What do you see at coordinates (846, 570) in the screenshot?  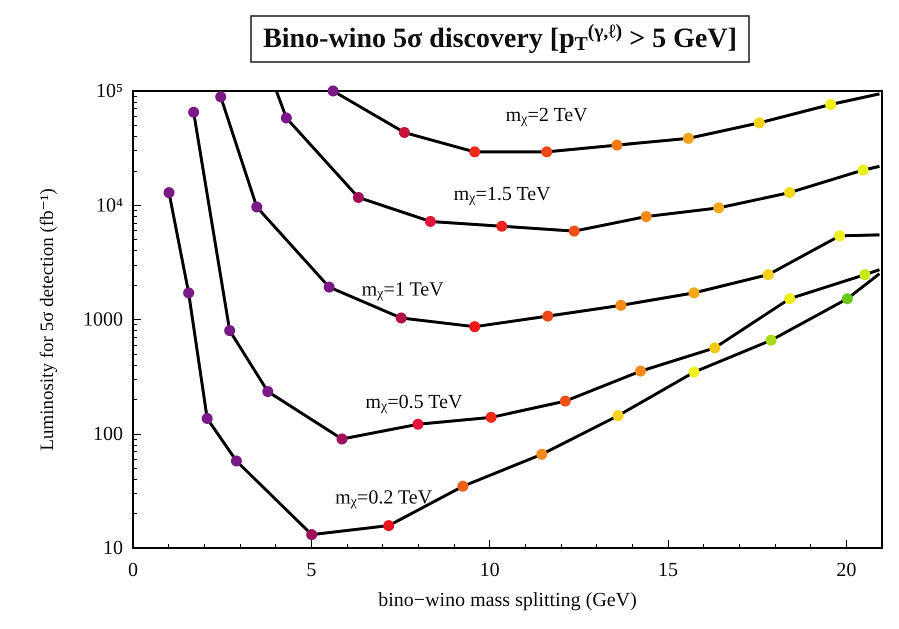 I see `x-tick-label: 20` at bounding box center [846, 570].